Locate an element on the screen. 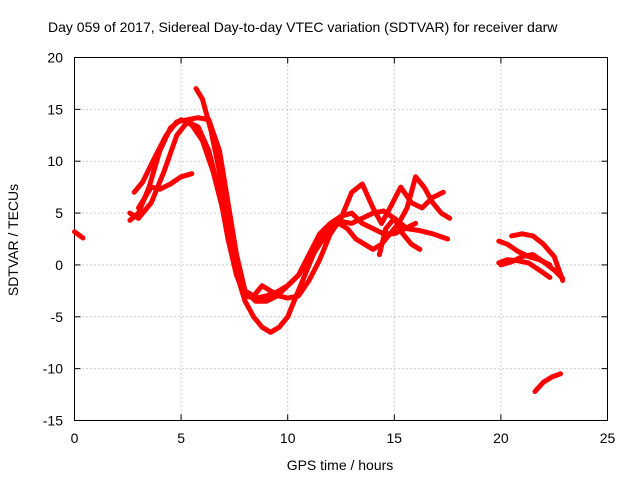 The height and width of the screenshot is (480, 640). y-tick-label: 15 is located at coordinates (55, 109).